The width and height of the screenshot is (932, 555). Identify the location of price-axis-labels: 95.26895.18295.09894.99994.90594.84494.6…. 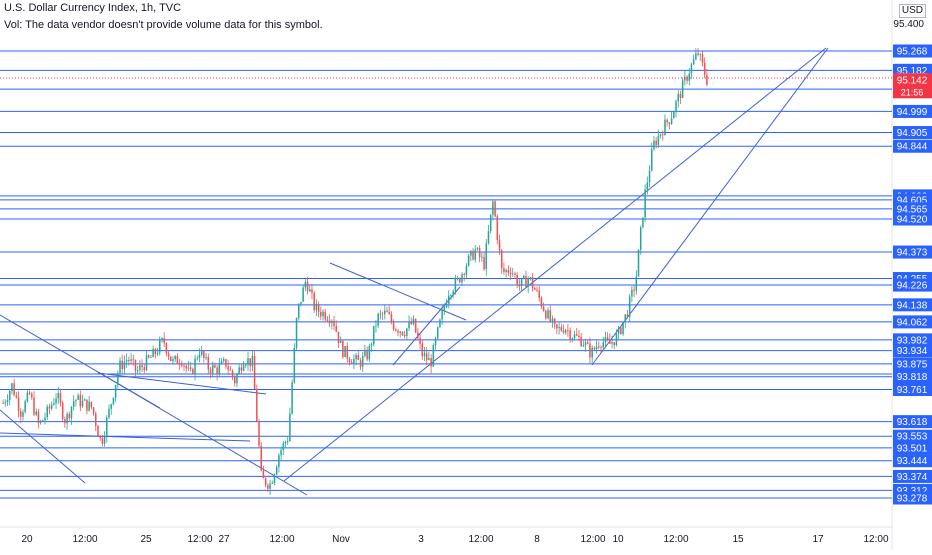
(912, 274).